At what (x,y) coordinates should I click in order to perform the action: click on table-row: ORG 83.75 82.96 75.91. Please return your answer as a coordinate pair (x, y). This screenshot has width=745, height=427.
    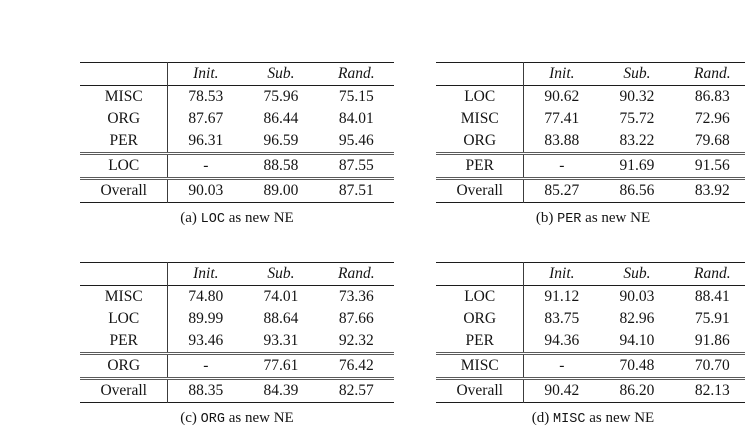
    Looking at the image, I should click on (590, 319).